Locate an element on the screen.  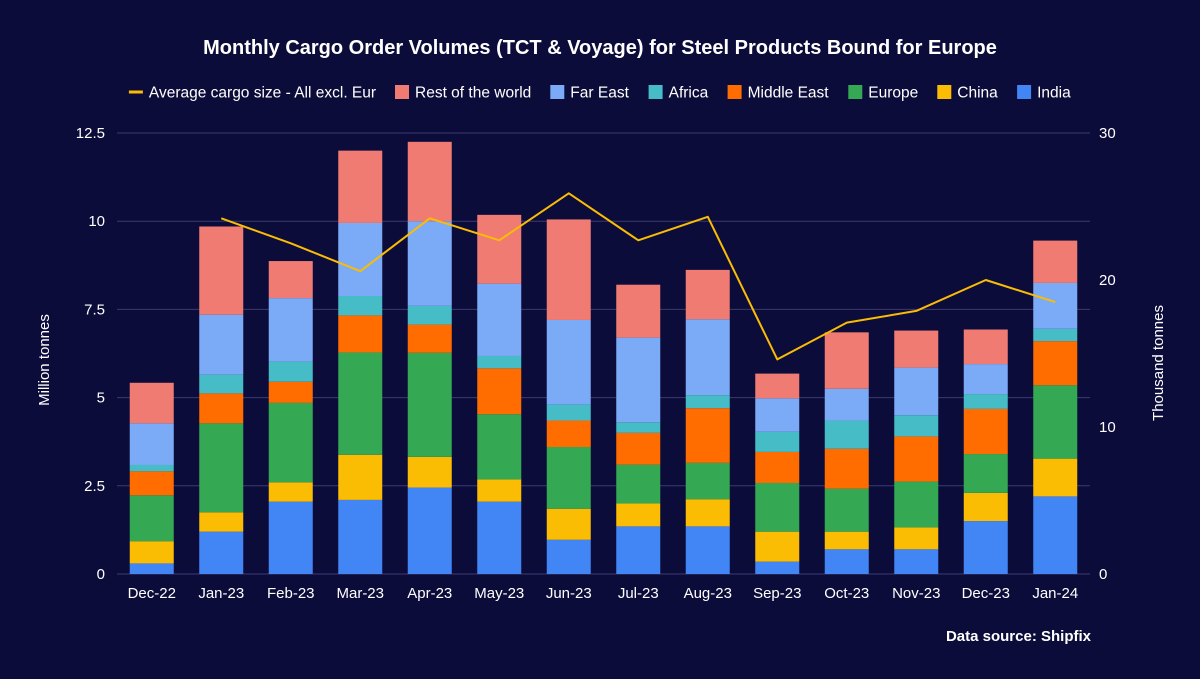
x-tick-label: Dec-23 is located at coordinates (986, 593).